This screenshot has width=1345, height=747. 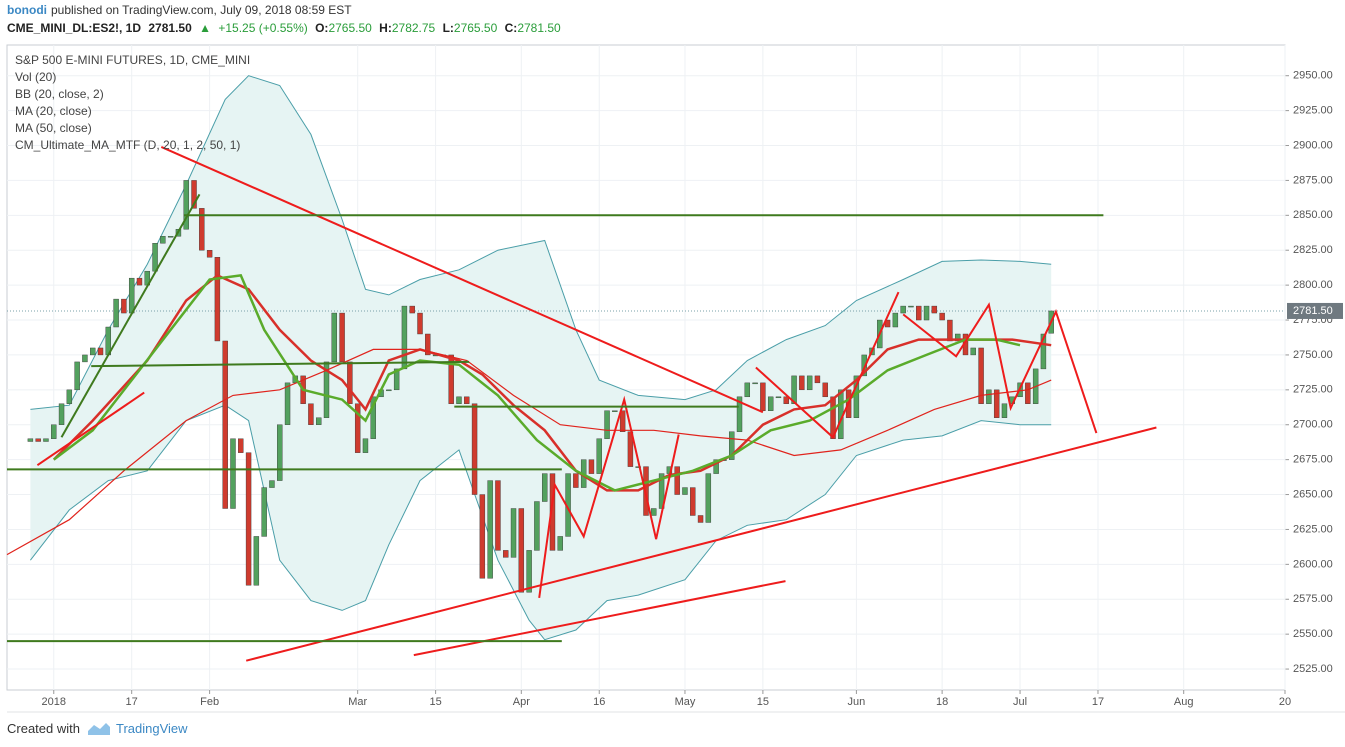 What do you see at coordinates (263, 28) in the screenshot?
I see `change: +15.25 (+0.55%)` at bounding box center [263, 28].